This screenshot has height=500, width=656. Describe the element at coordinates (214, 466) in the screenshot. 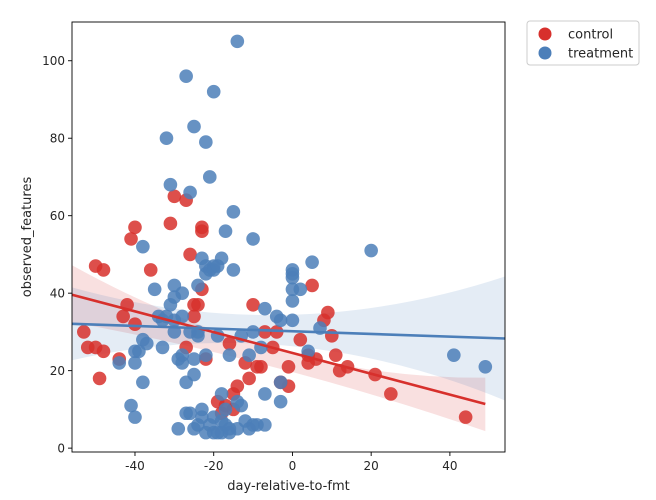

I see `x-tick-label: -20` at that location.